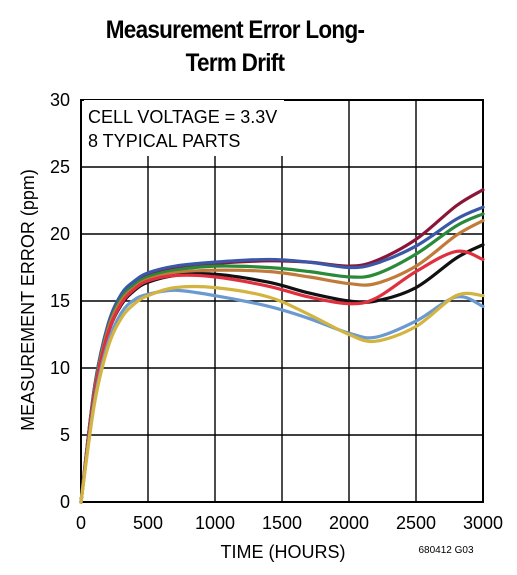 This screenshot has height=575, width=517. Describe the element at coordinates (445, 550) in the screenshot. I see `figure-code: 680412 G03` at that location.